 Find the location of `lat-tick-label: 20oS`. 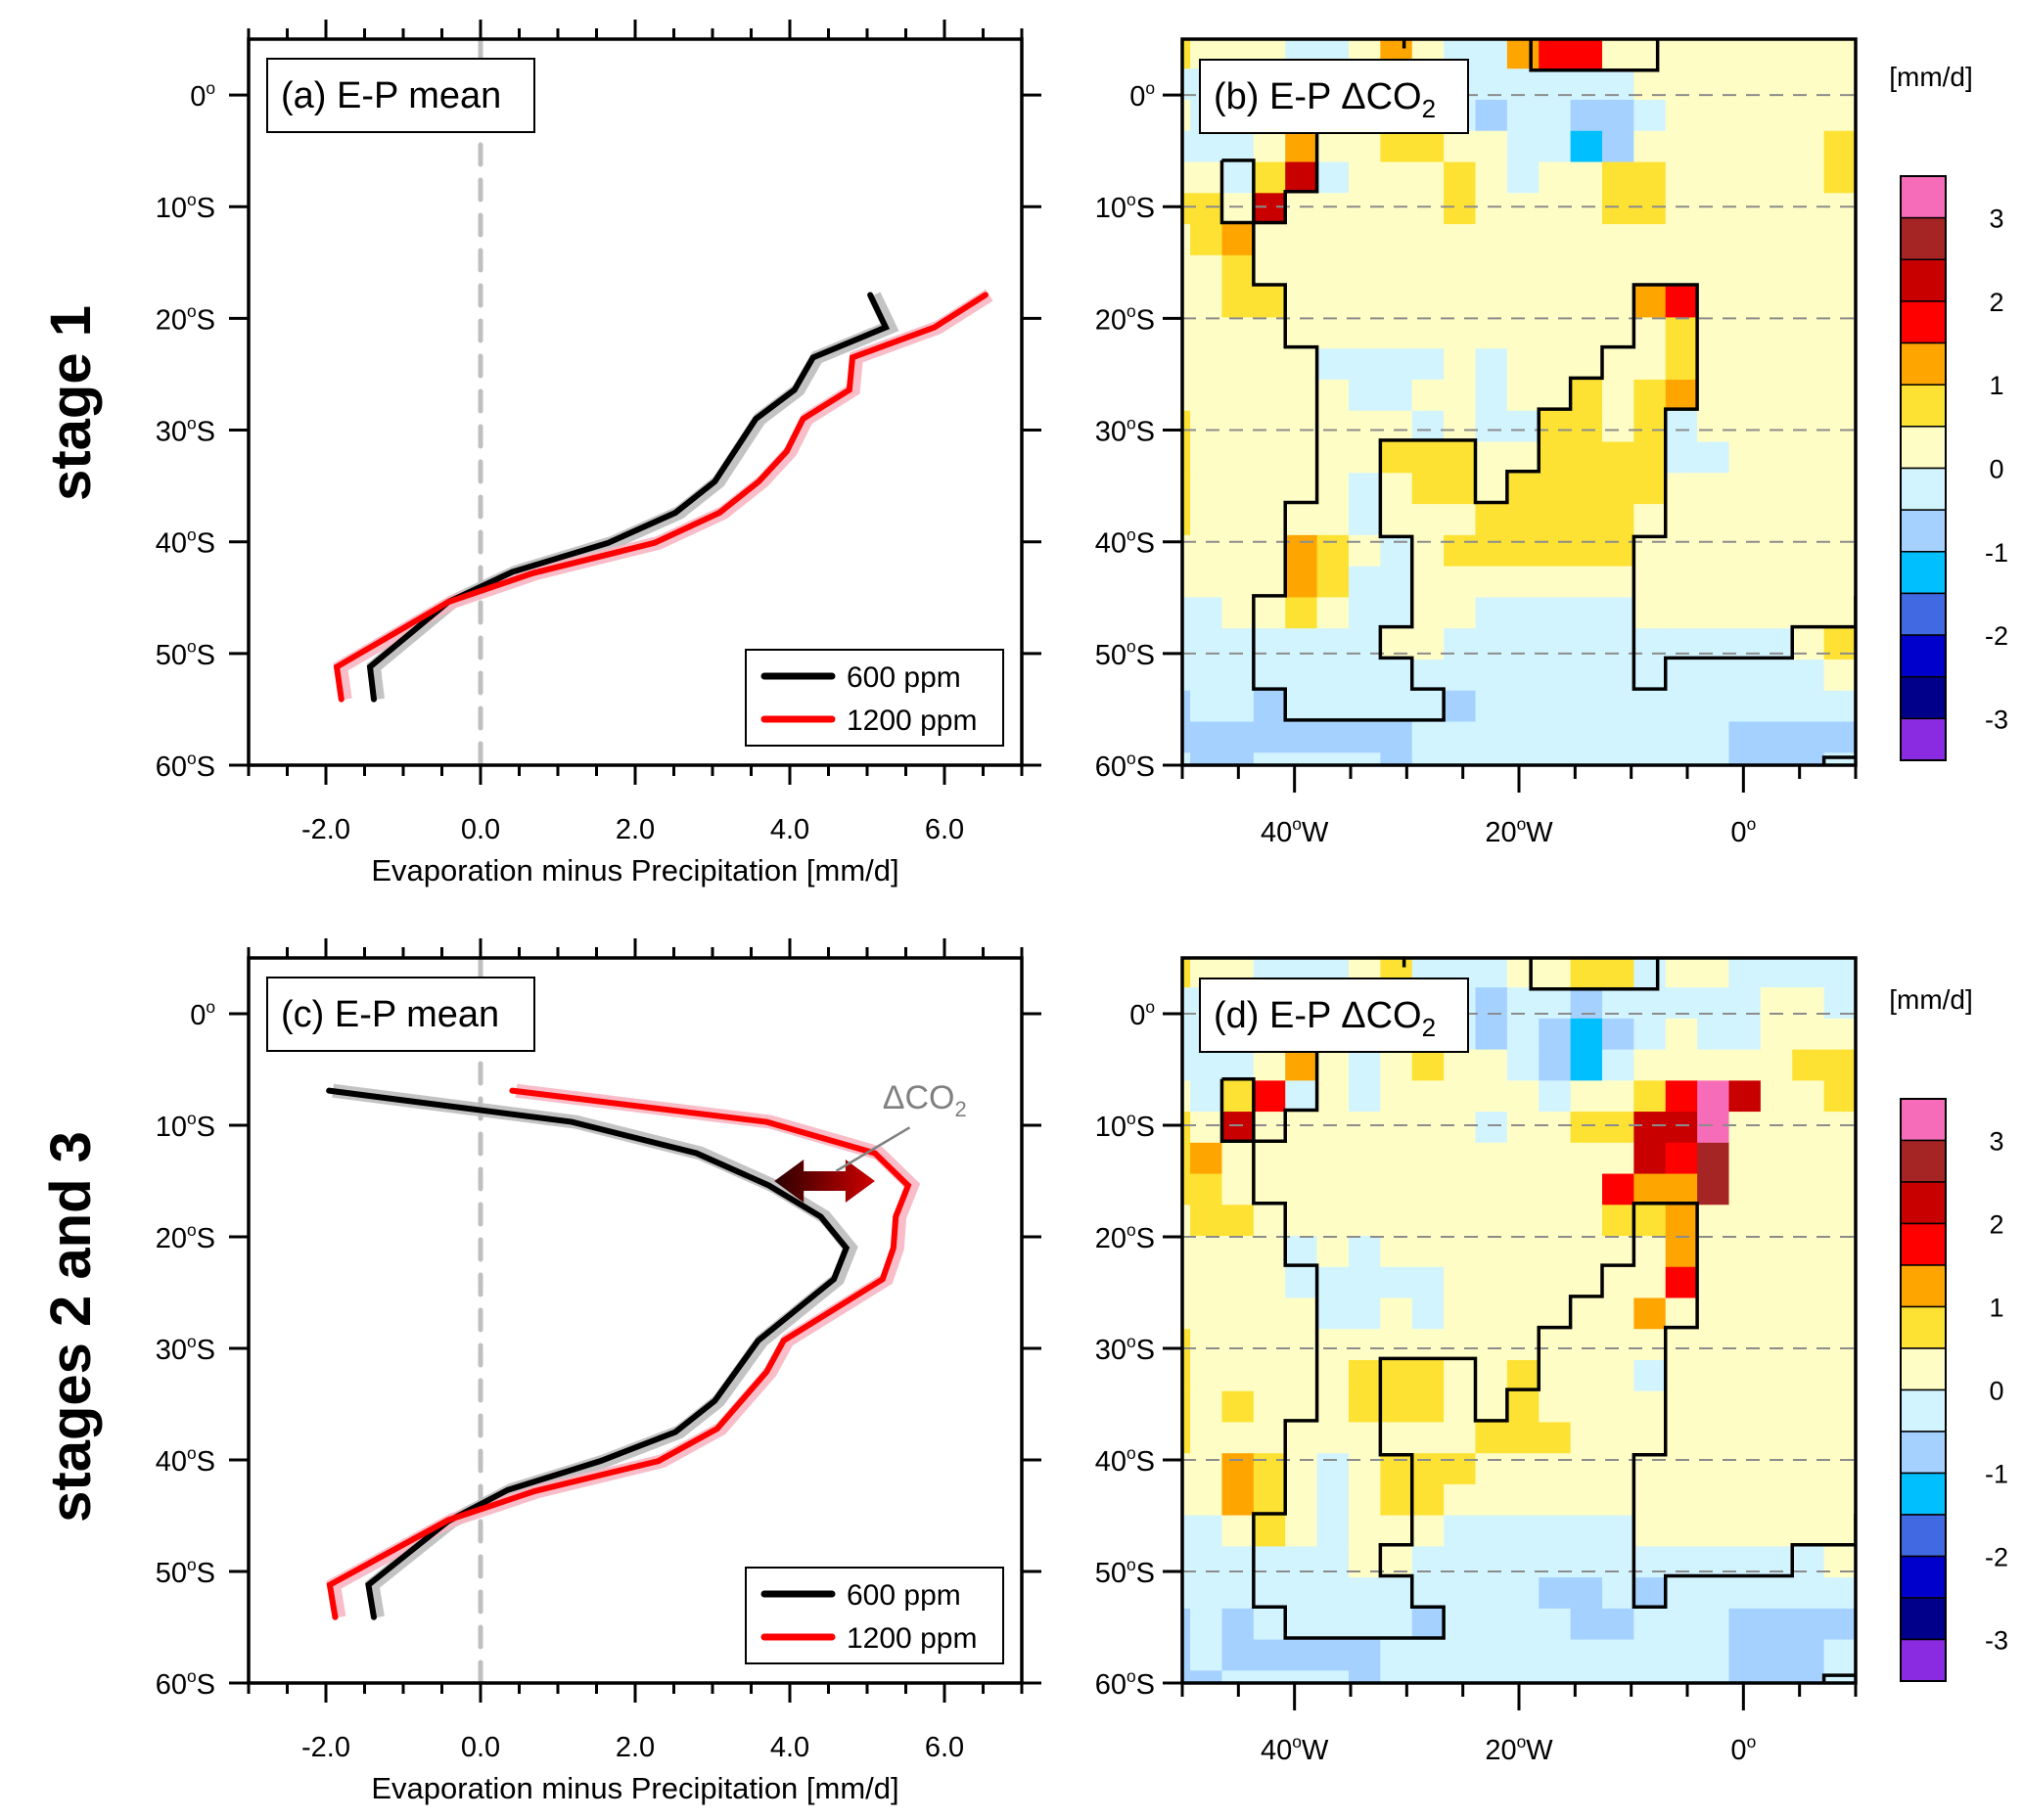

lat-tick-label: 20oS is located at coordinates (1125, 318).